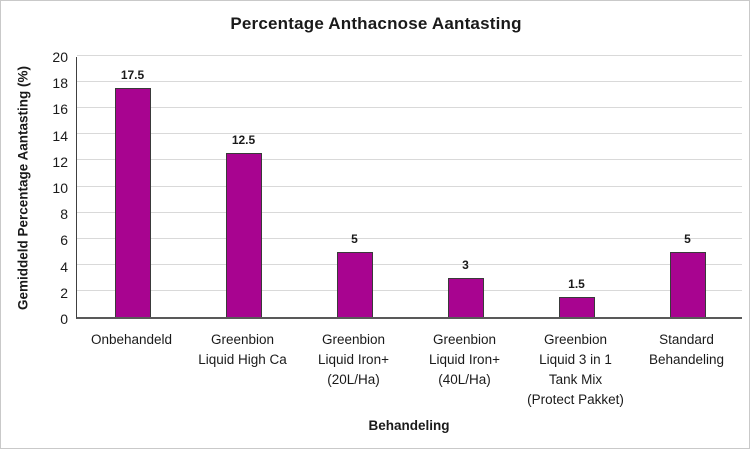 This screenshot has width=750, height=449. Describe the element at coordinates (60, 135) in the screenshot. I see `y-tick-label: 14` at that location.